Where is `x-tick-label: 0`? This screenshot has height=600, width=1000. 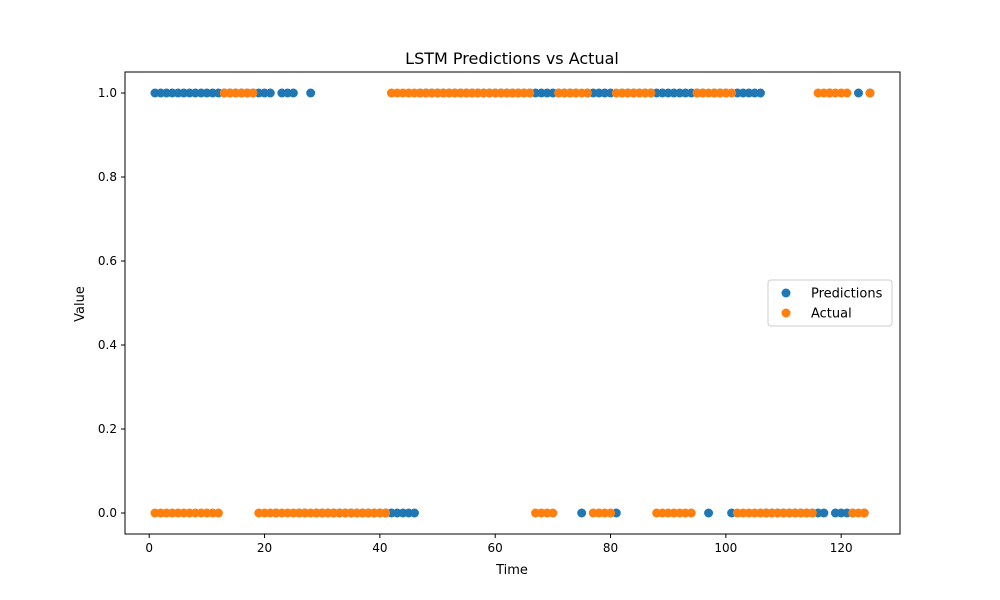
x-tick-label: 0 is located at coordinates (149, 548).